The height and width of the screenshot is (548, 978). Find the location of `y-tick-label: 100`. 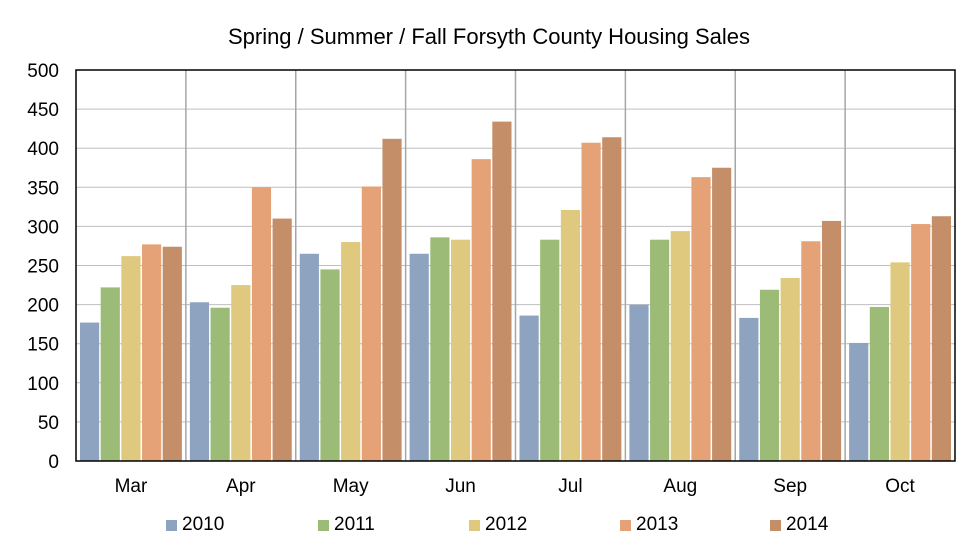

y-tick-label: 100 is located at coordinates (43, 384).